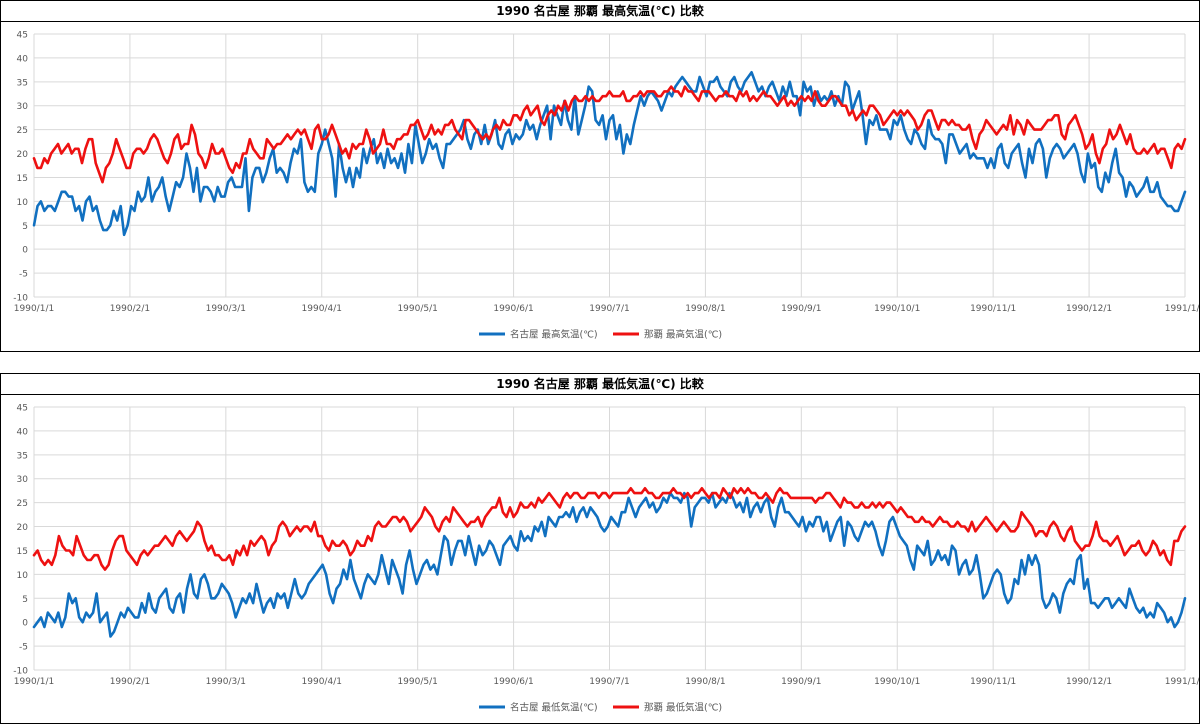  I want to click on chart-title-max: 1990 名古屋 那覇 最高気温(℃) 比較, so click(600, 11).